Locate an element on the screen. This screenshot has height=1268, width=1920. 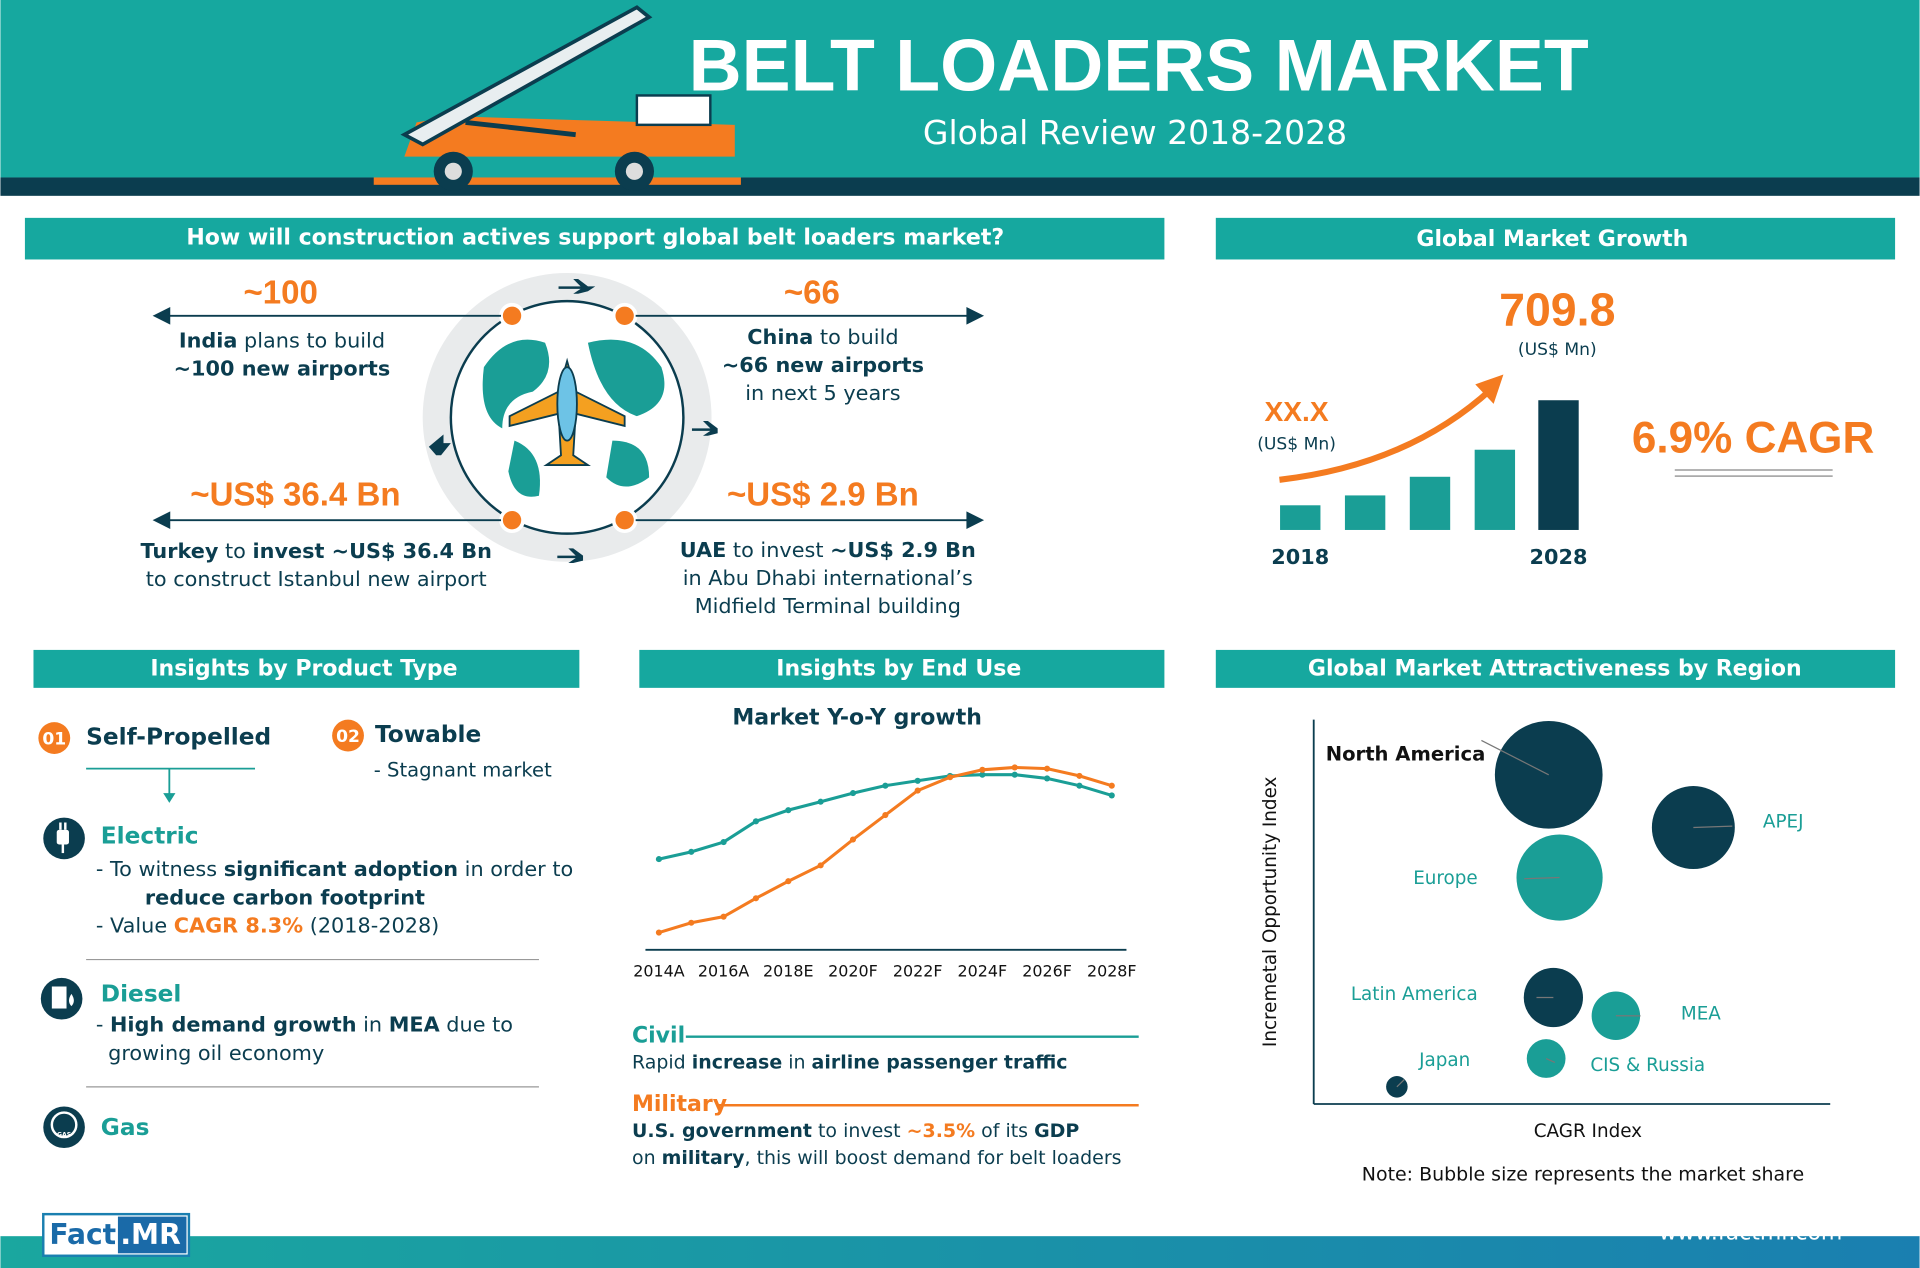
text-run: (2018-2028) is located at coordinates (371, 926).